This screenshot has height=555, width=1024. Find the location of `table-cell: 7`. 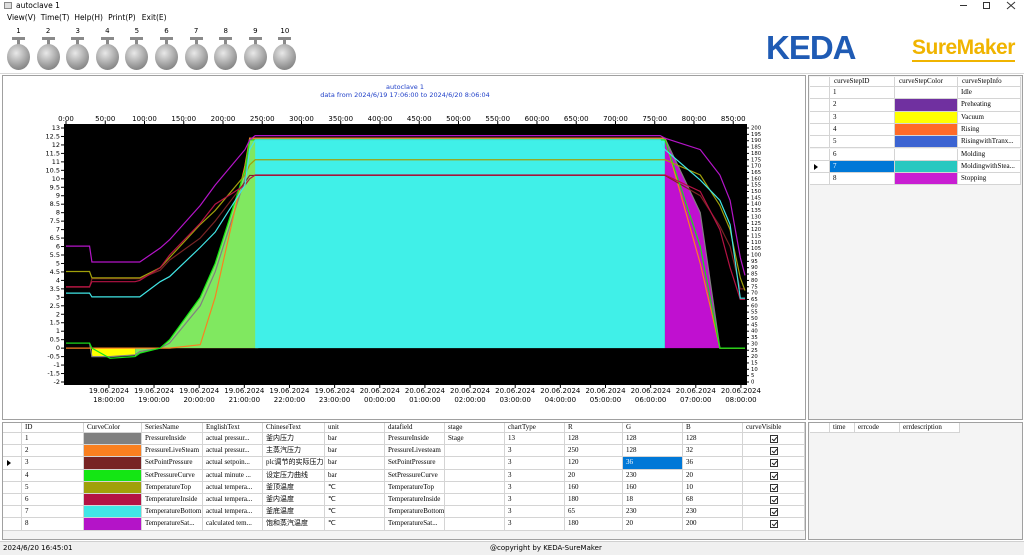

table-cell: 7 is located at coordinates (53, 512).